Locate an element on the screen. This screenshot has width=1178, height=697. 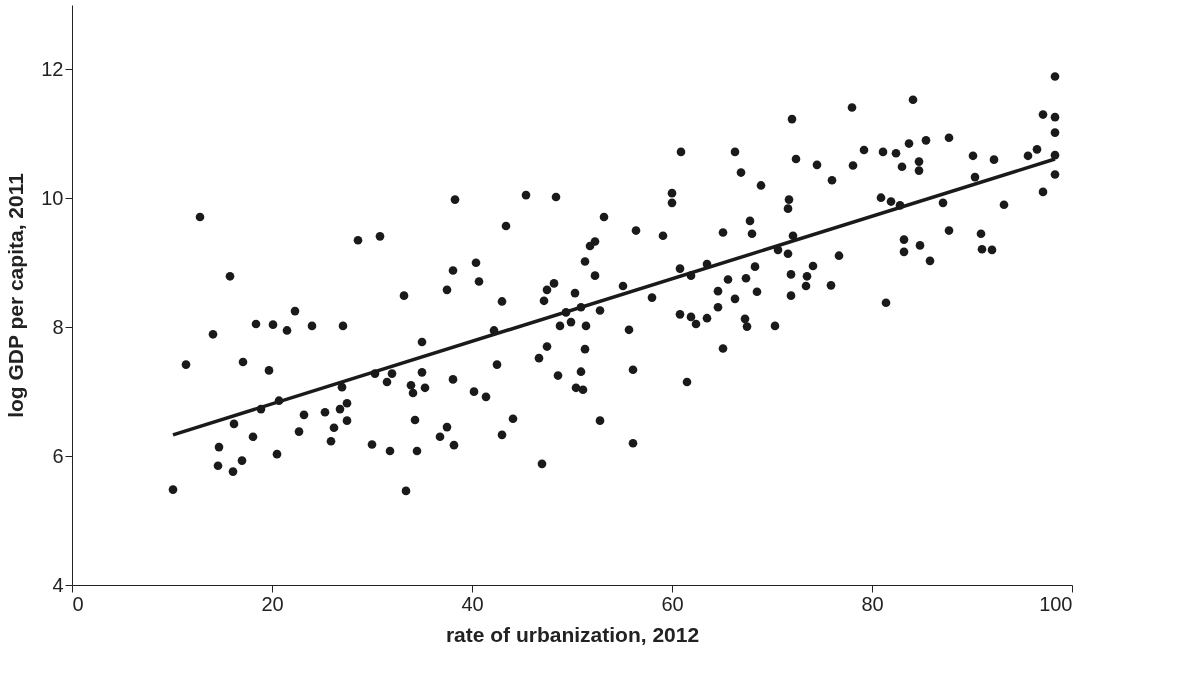
x-tick-label: 20 is located at coordinates (272, 603).